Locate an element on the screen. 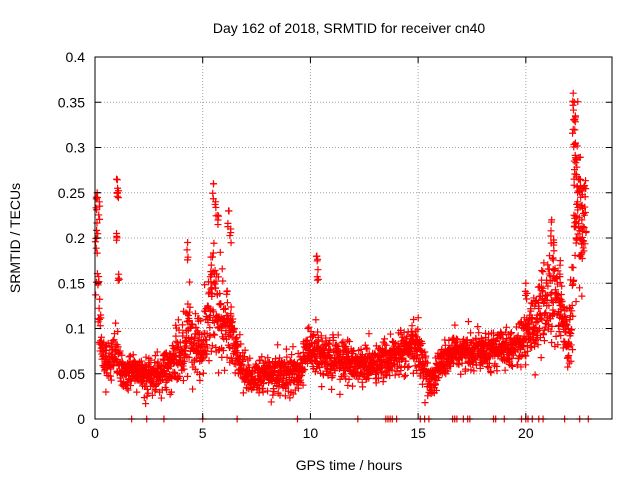  x-tick-label: 10 is located at coordinates (311, 433).